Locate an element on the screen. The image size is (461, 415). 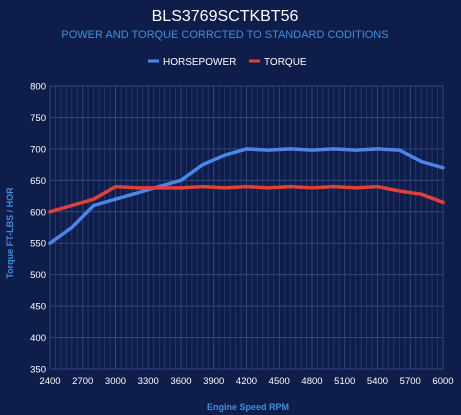
x-tick-label: 3300 is located at coordinates (148, 381).